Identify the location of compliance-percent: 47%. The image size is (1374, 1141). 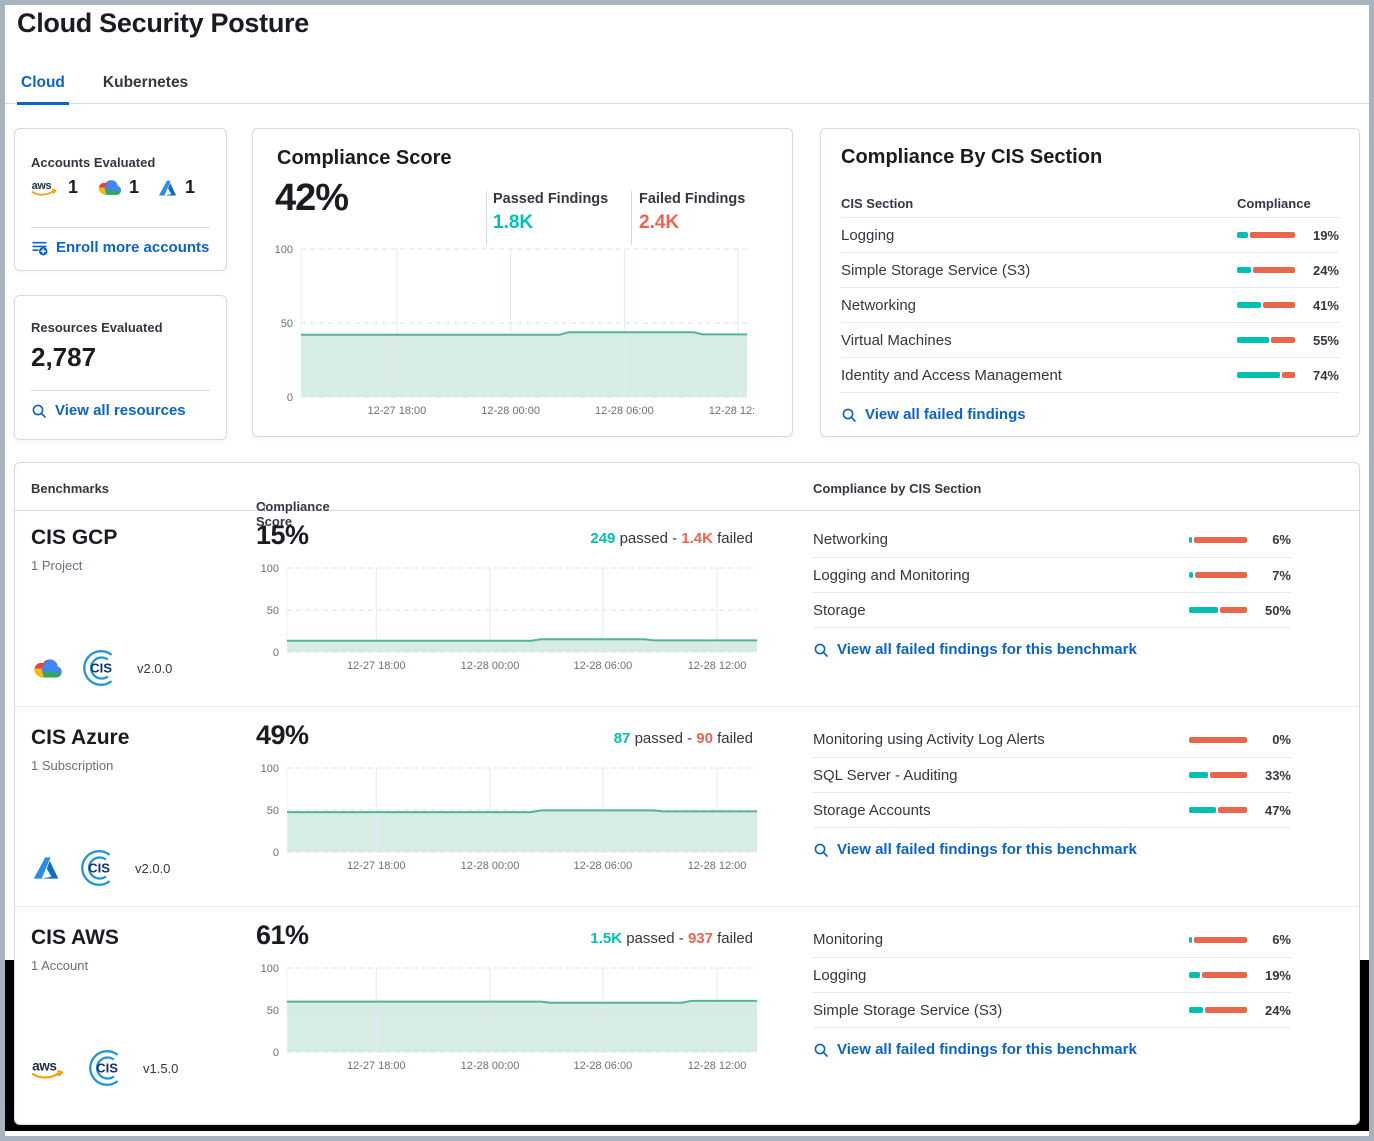
(1277, 810).